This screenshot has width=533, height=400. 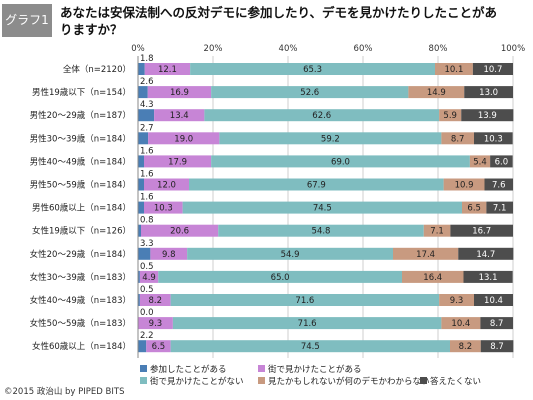 I want to click on legend-label: 街で見かけたことがある, so click(x=315, y=369).